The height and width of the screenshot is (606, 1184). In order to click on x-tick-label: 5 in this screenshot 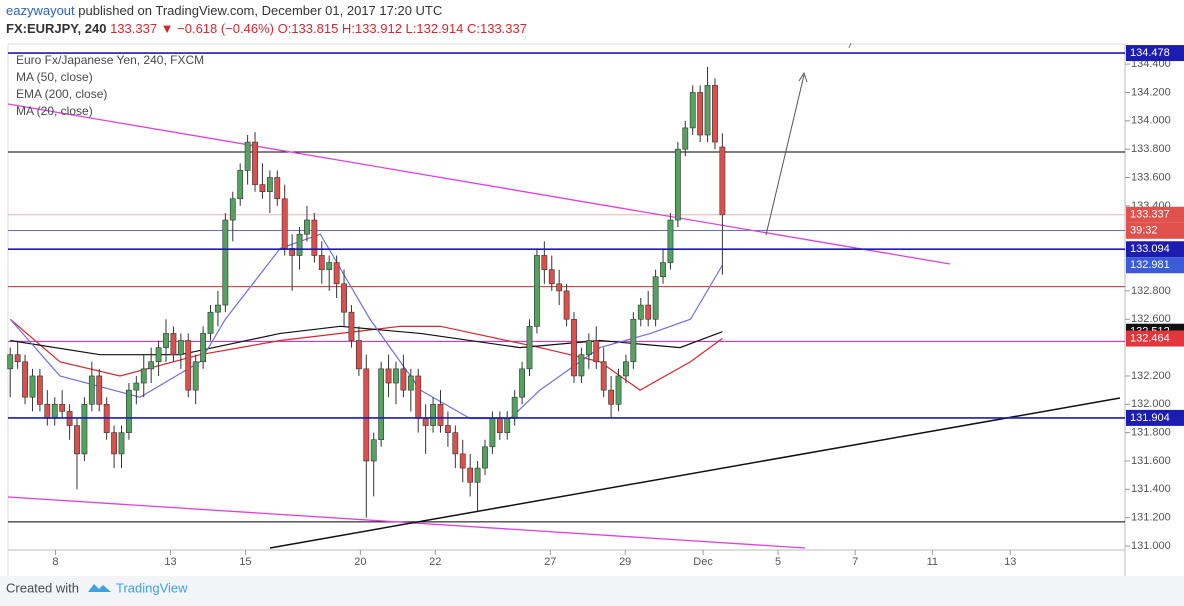, I will do `click(778, 562)`.